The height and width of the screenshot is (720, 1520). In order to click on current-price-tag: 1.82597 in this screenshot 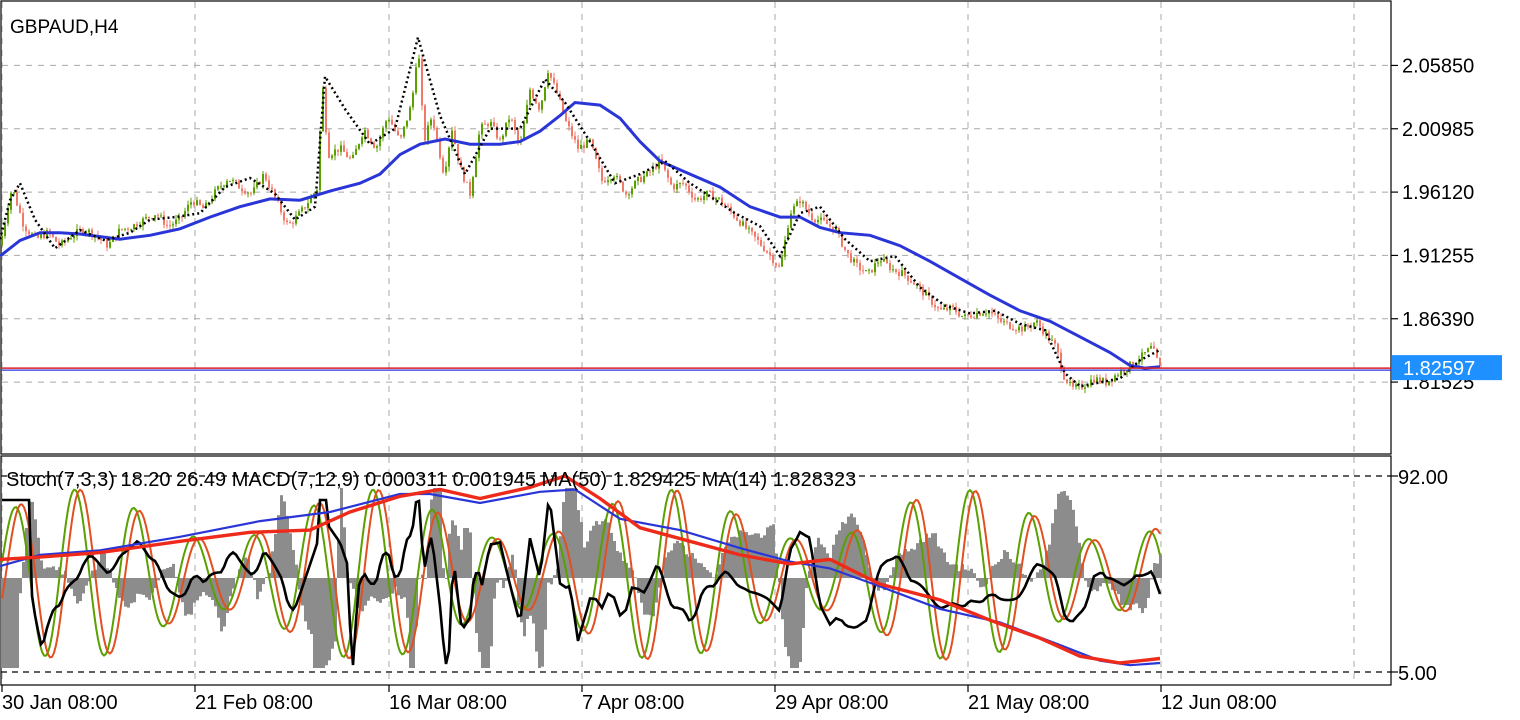, I will do `click(1447, 368)`.